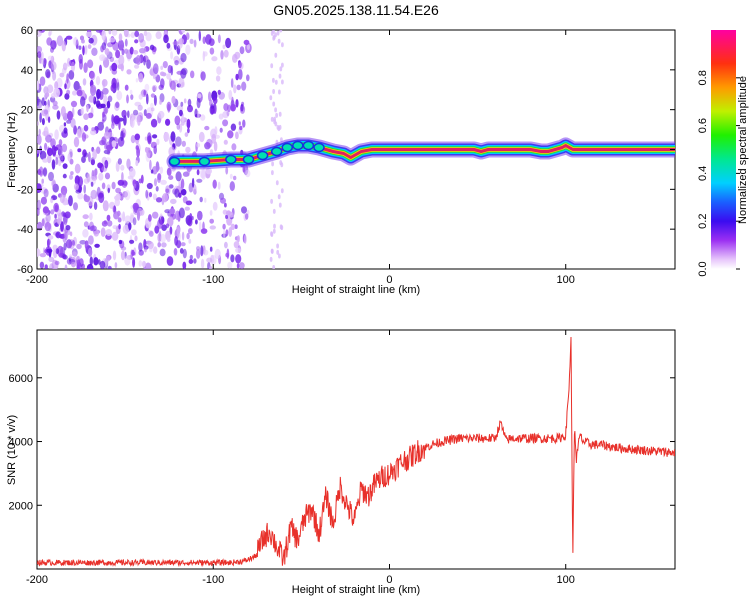  What do you see at coordinates (30, 151) in the screenshot?
I see `y-tick-label: 0` at bounding box center [30, 151].